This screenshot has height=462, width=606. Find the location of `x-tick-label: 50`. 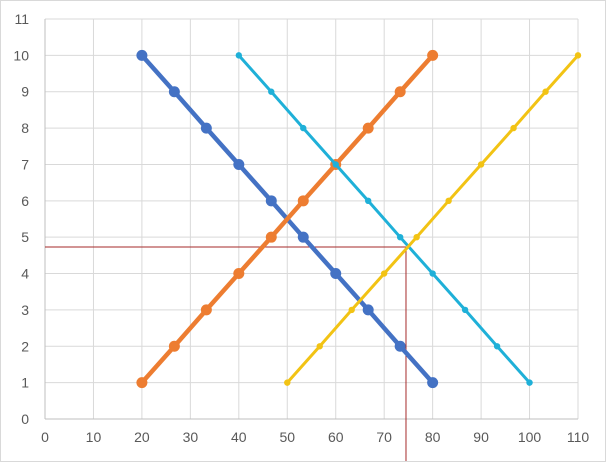

x-tick-label: 50 is located at coordinates (287, 437).